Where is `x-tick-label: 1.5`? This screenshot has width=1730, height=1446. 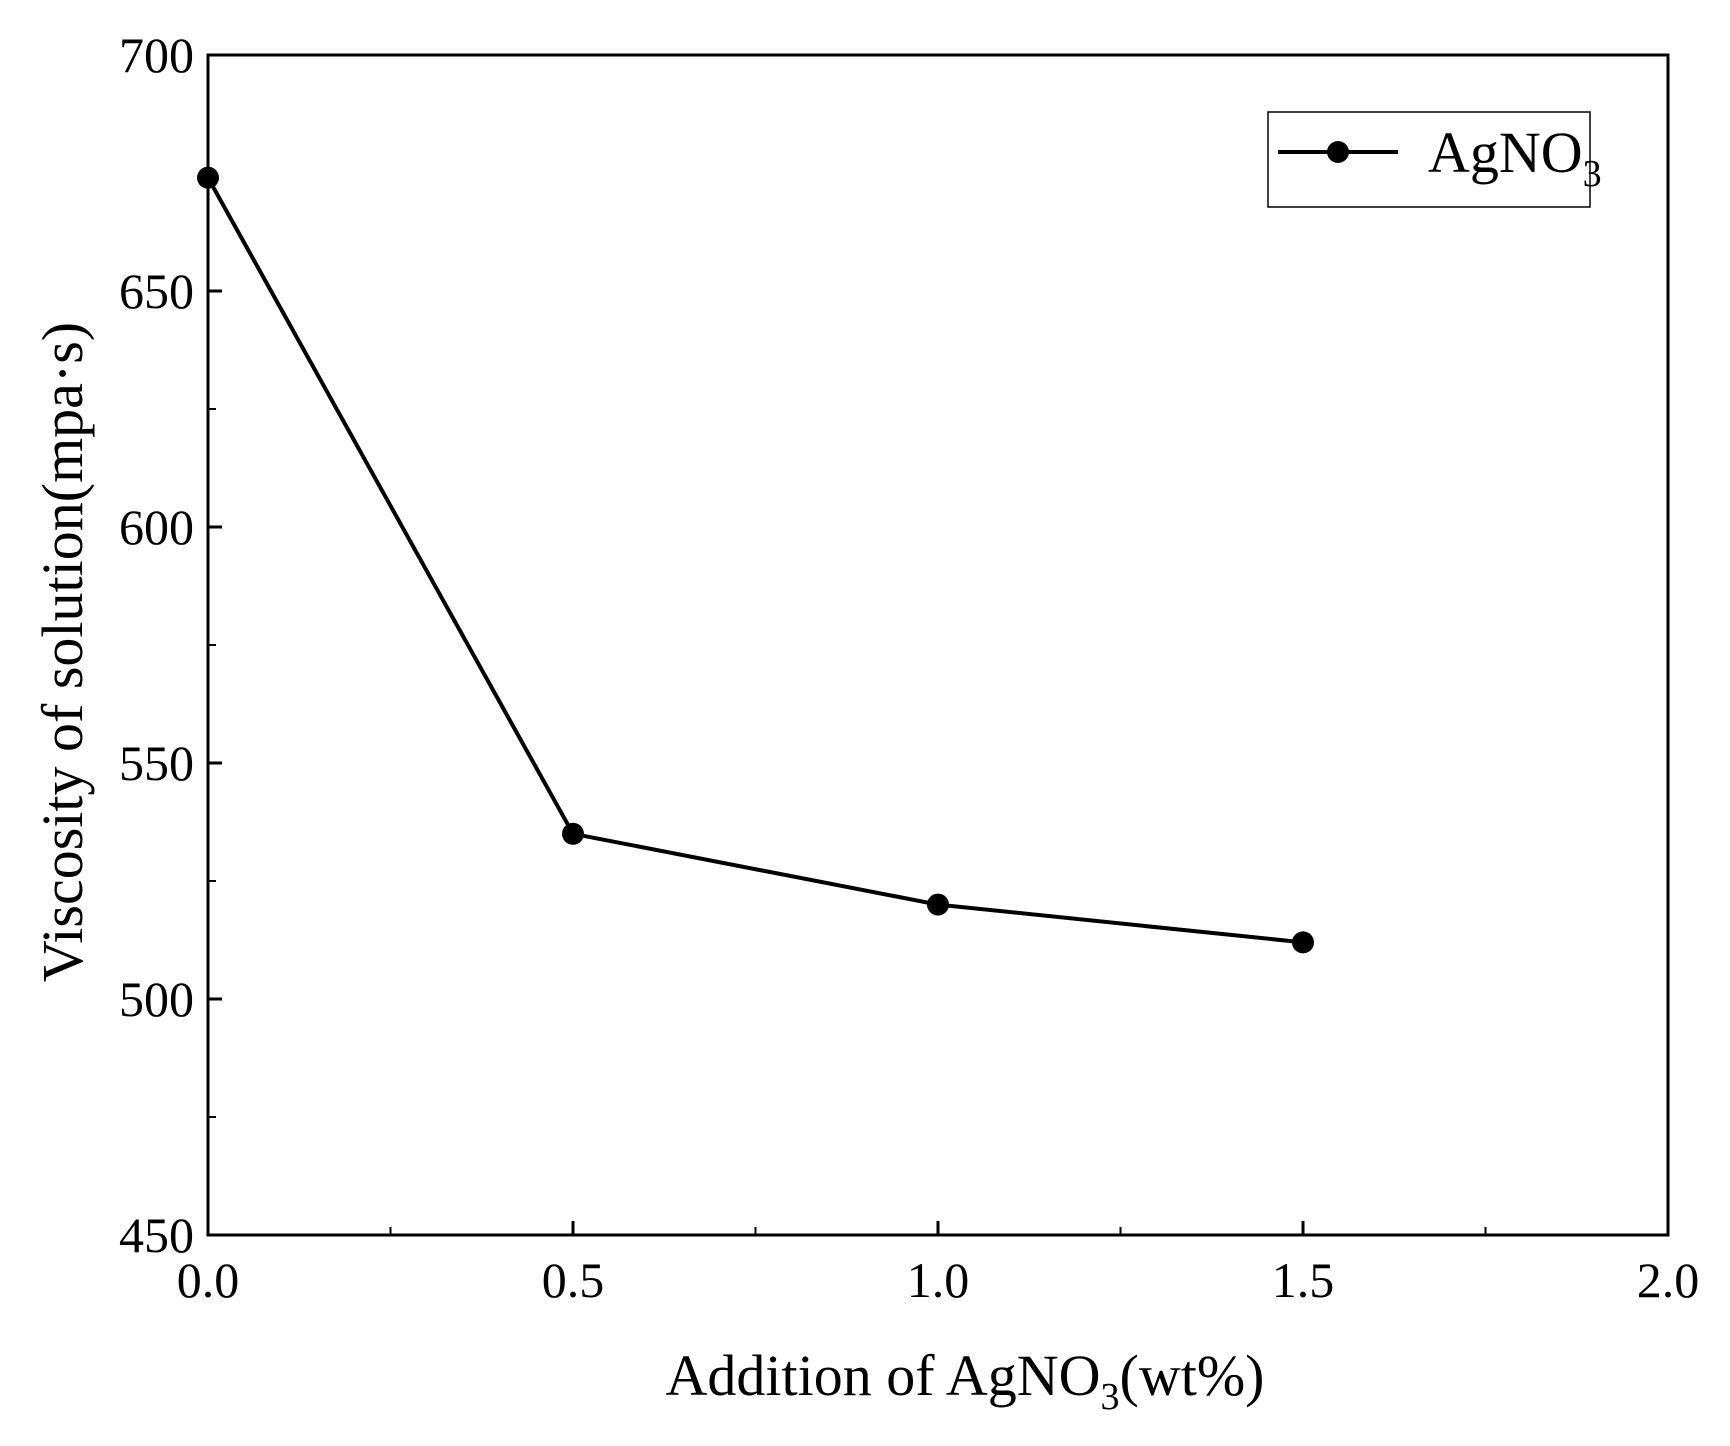 x-tick-label: 1.5 is located at coordinates (1303, 1280).